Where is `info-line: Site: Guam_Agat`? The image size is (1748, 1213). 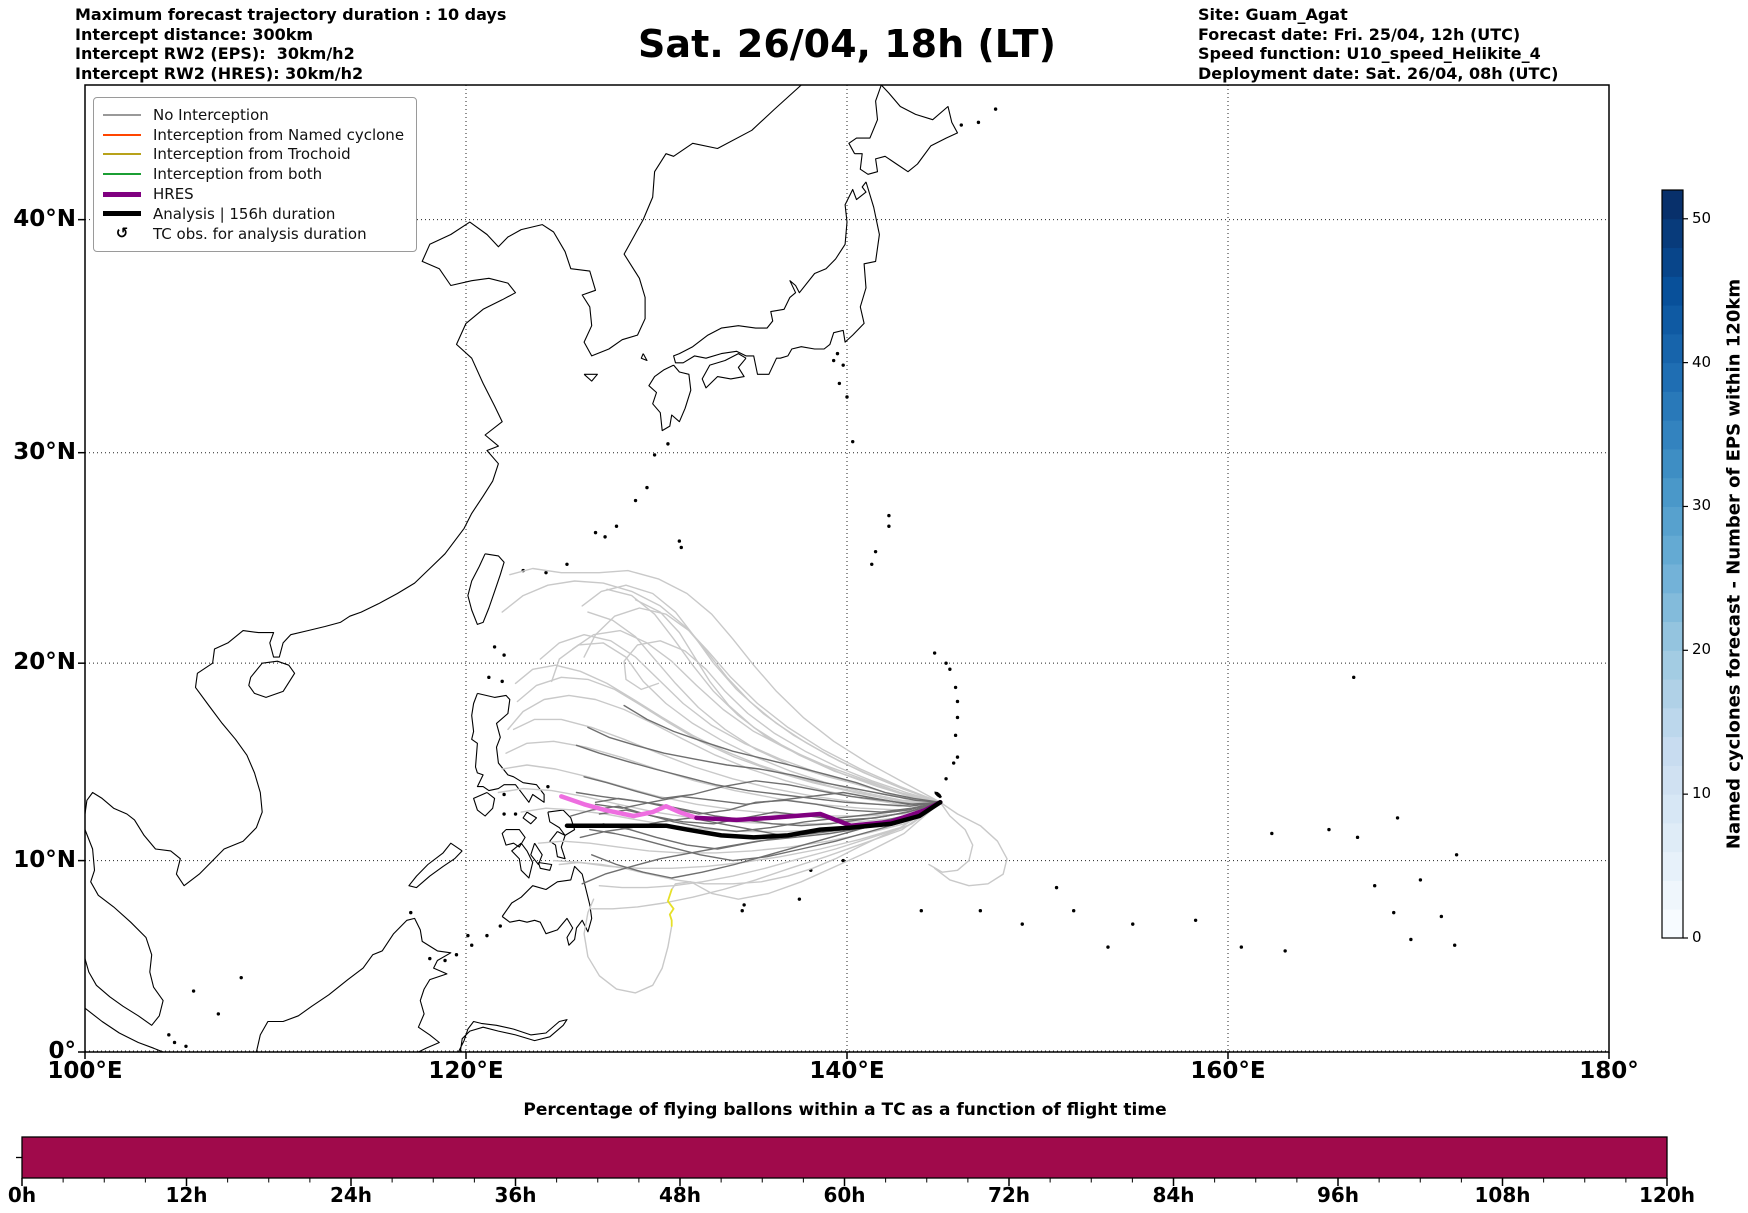
info-line: Site: Guam_Agat is located at coordinates (1273, 14).